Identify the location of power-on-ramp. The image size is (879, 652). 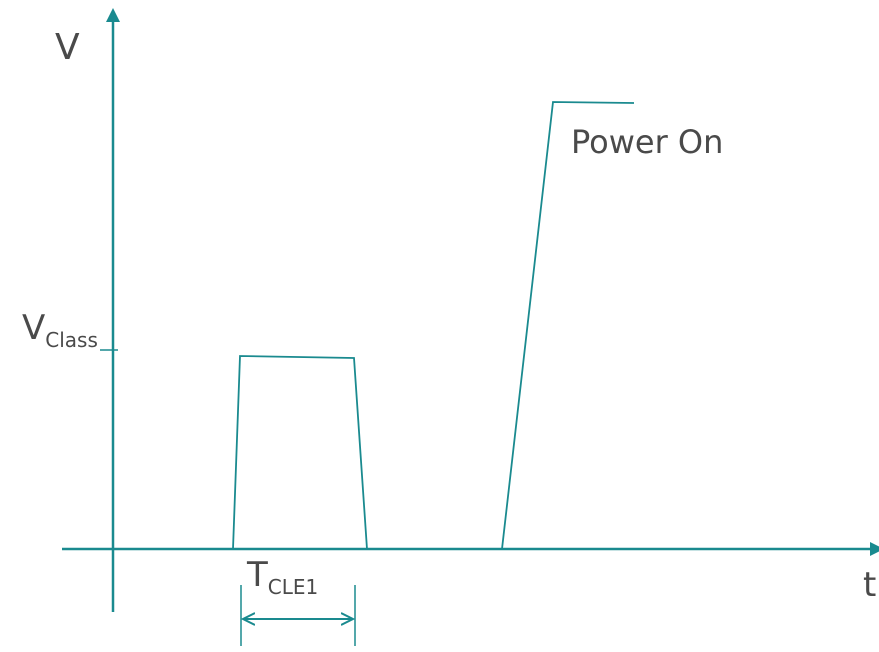
(568, 325).